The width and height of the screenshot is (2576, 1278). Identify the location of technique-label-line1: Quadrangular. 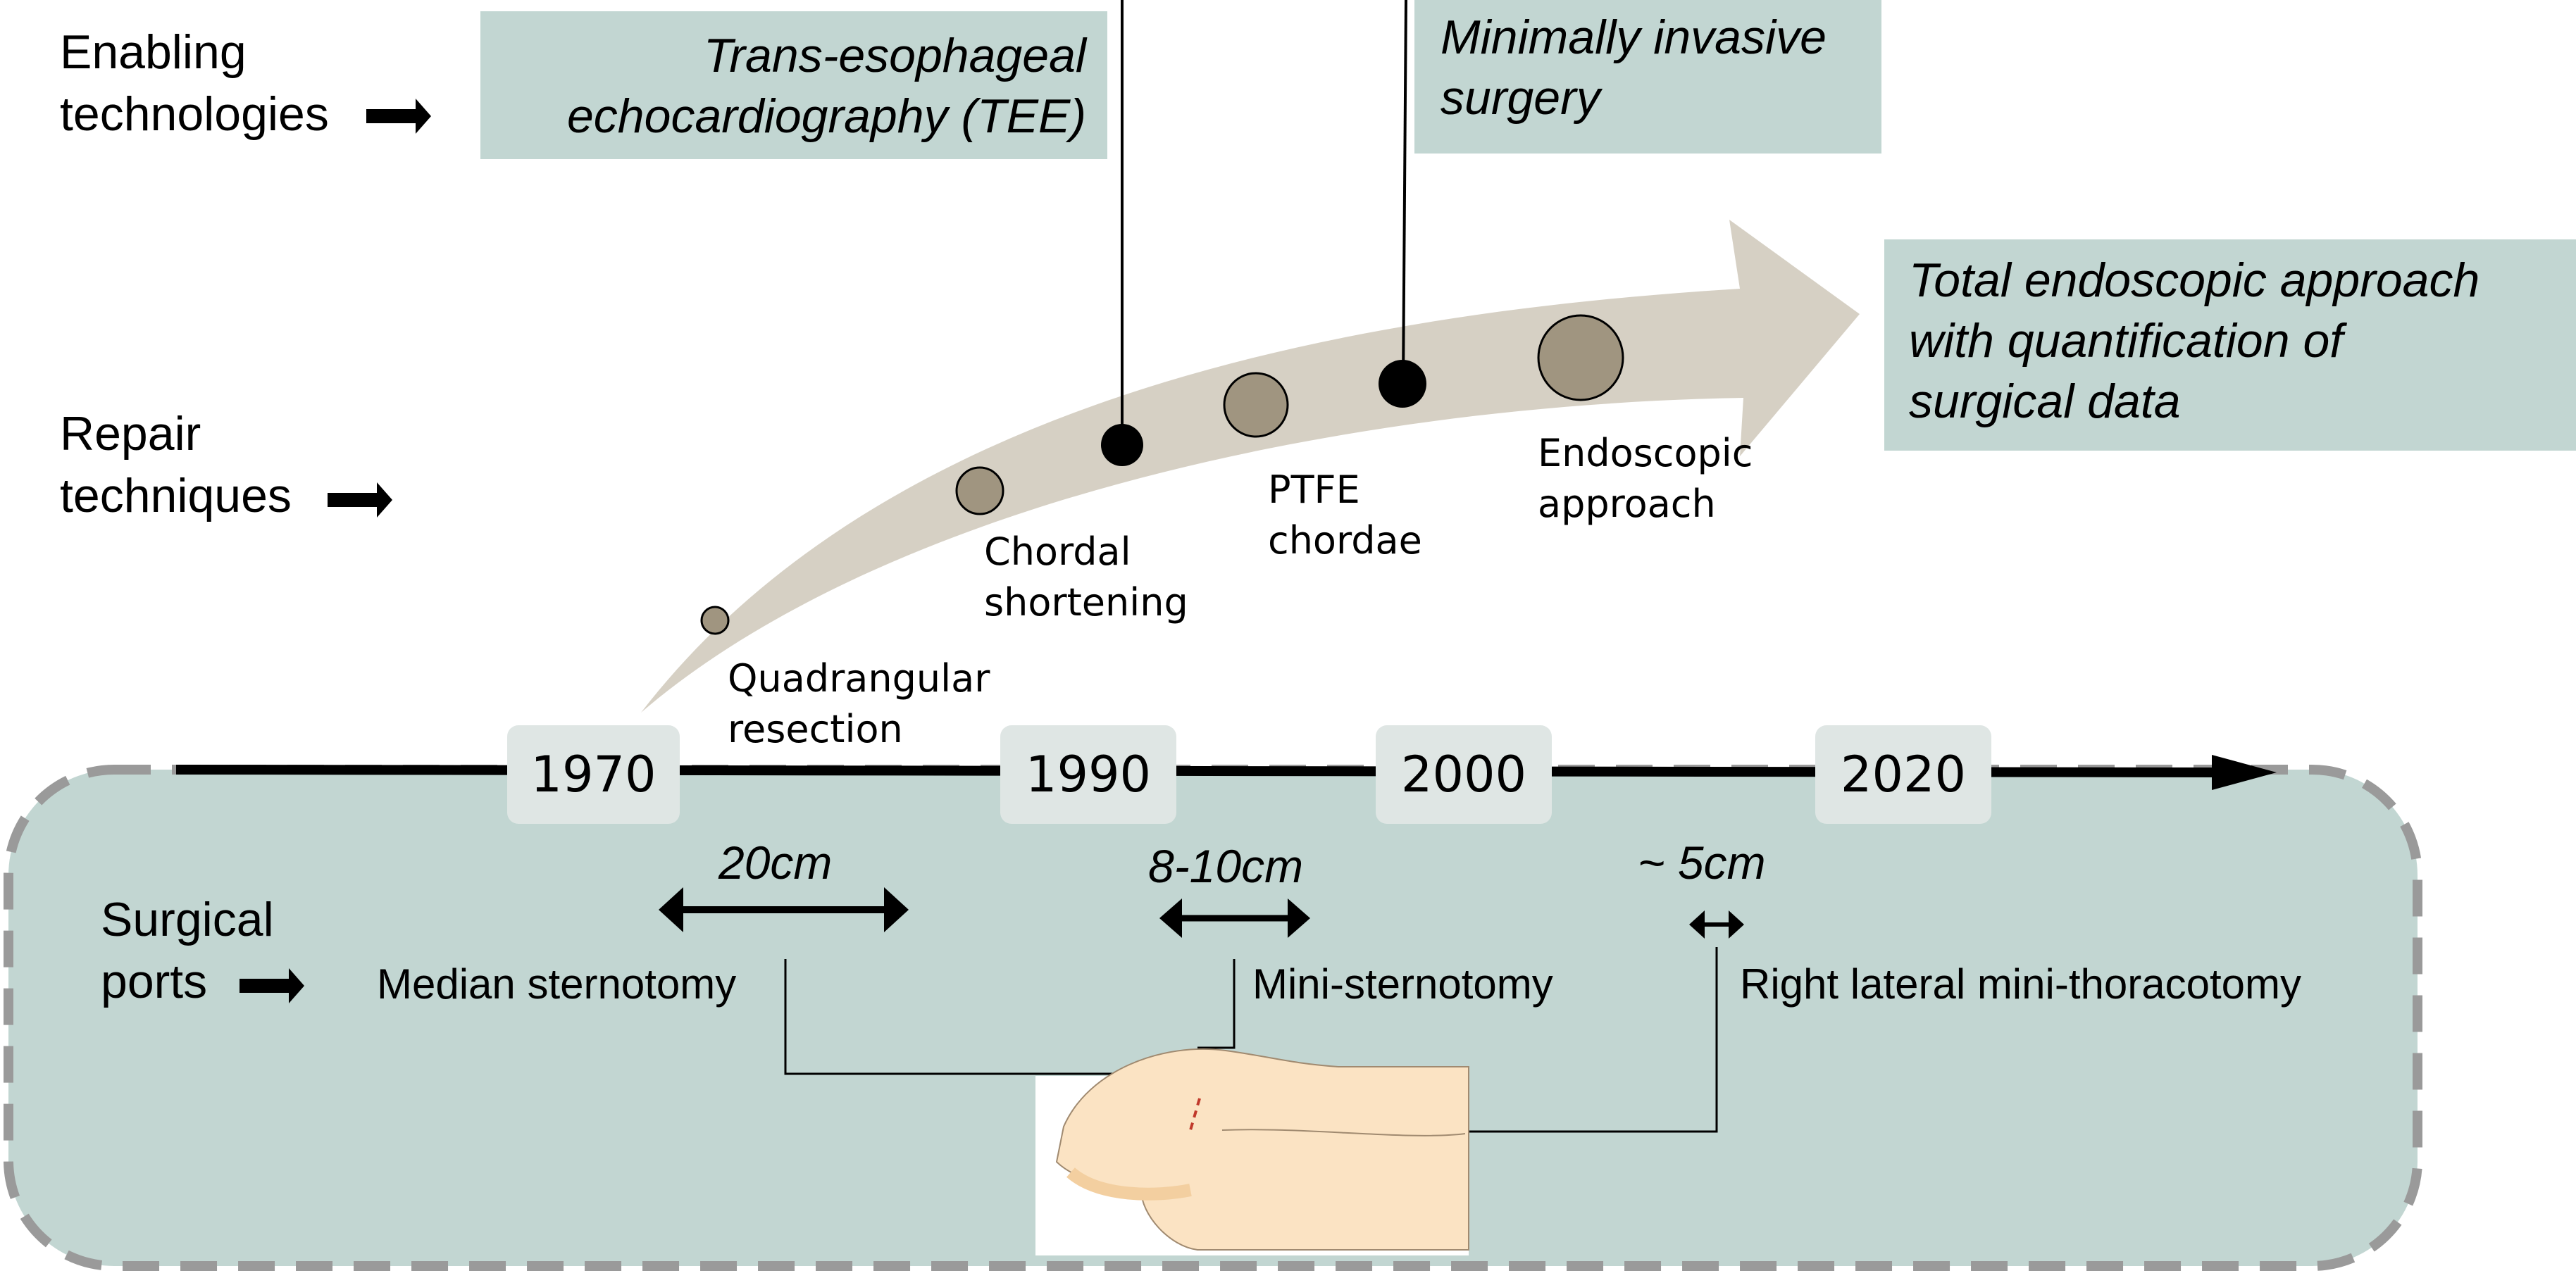
(859, 678).